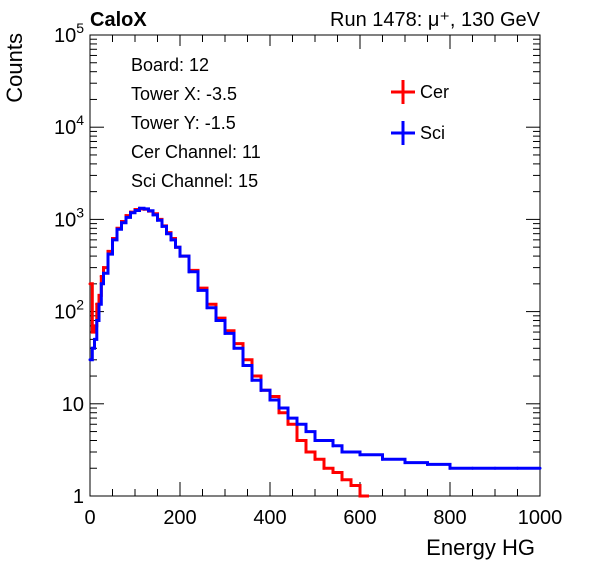 The image size is (596, 572). I want to click on chart-title-left: CaloX, so click(118, 20).